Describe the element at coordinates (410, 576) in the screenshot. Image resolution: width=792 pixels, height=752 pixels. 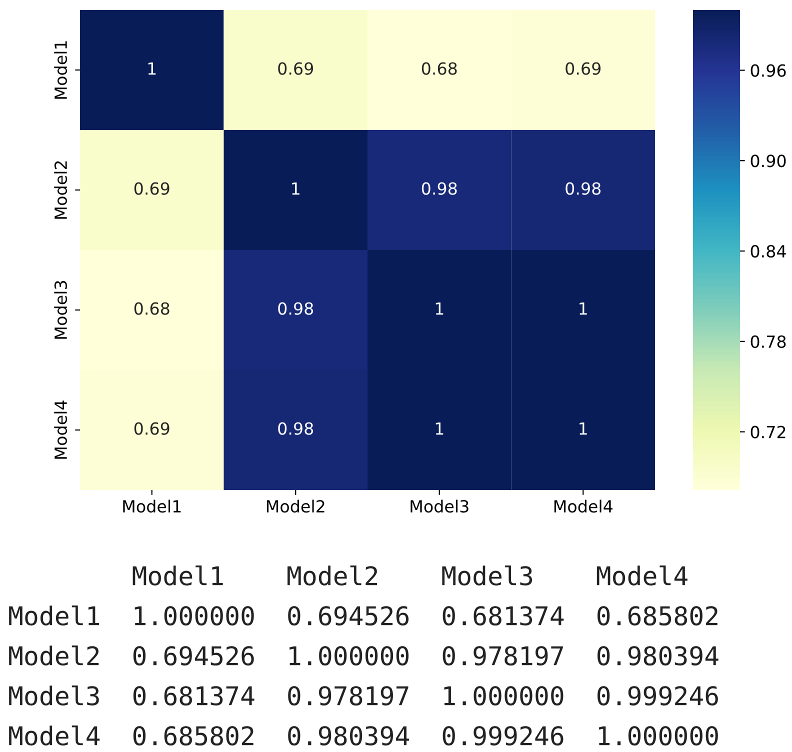
I see `text: Model1 Model2 Model3 Model4` at that location.